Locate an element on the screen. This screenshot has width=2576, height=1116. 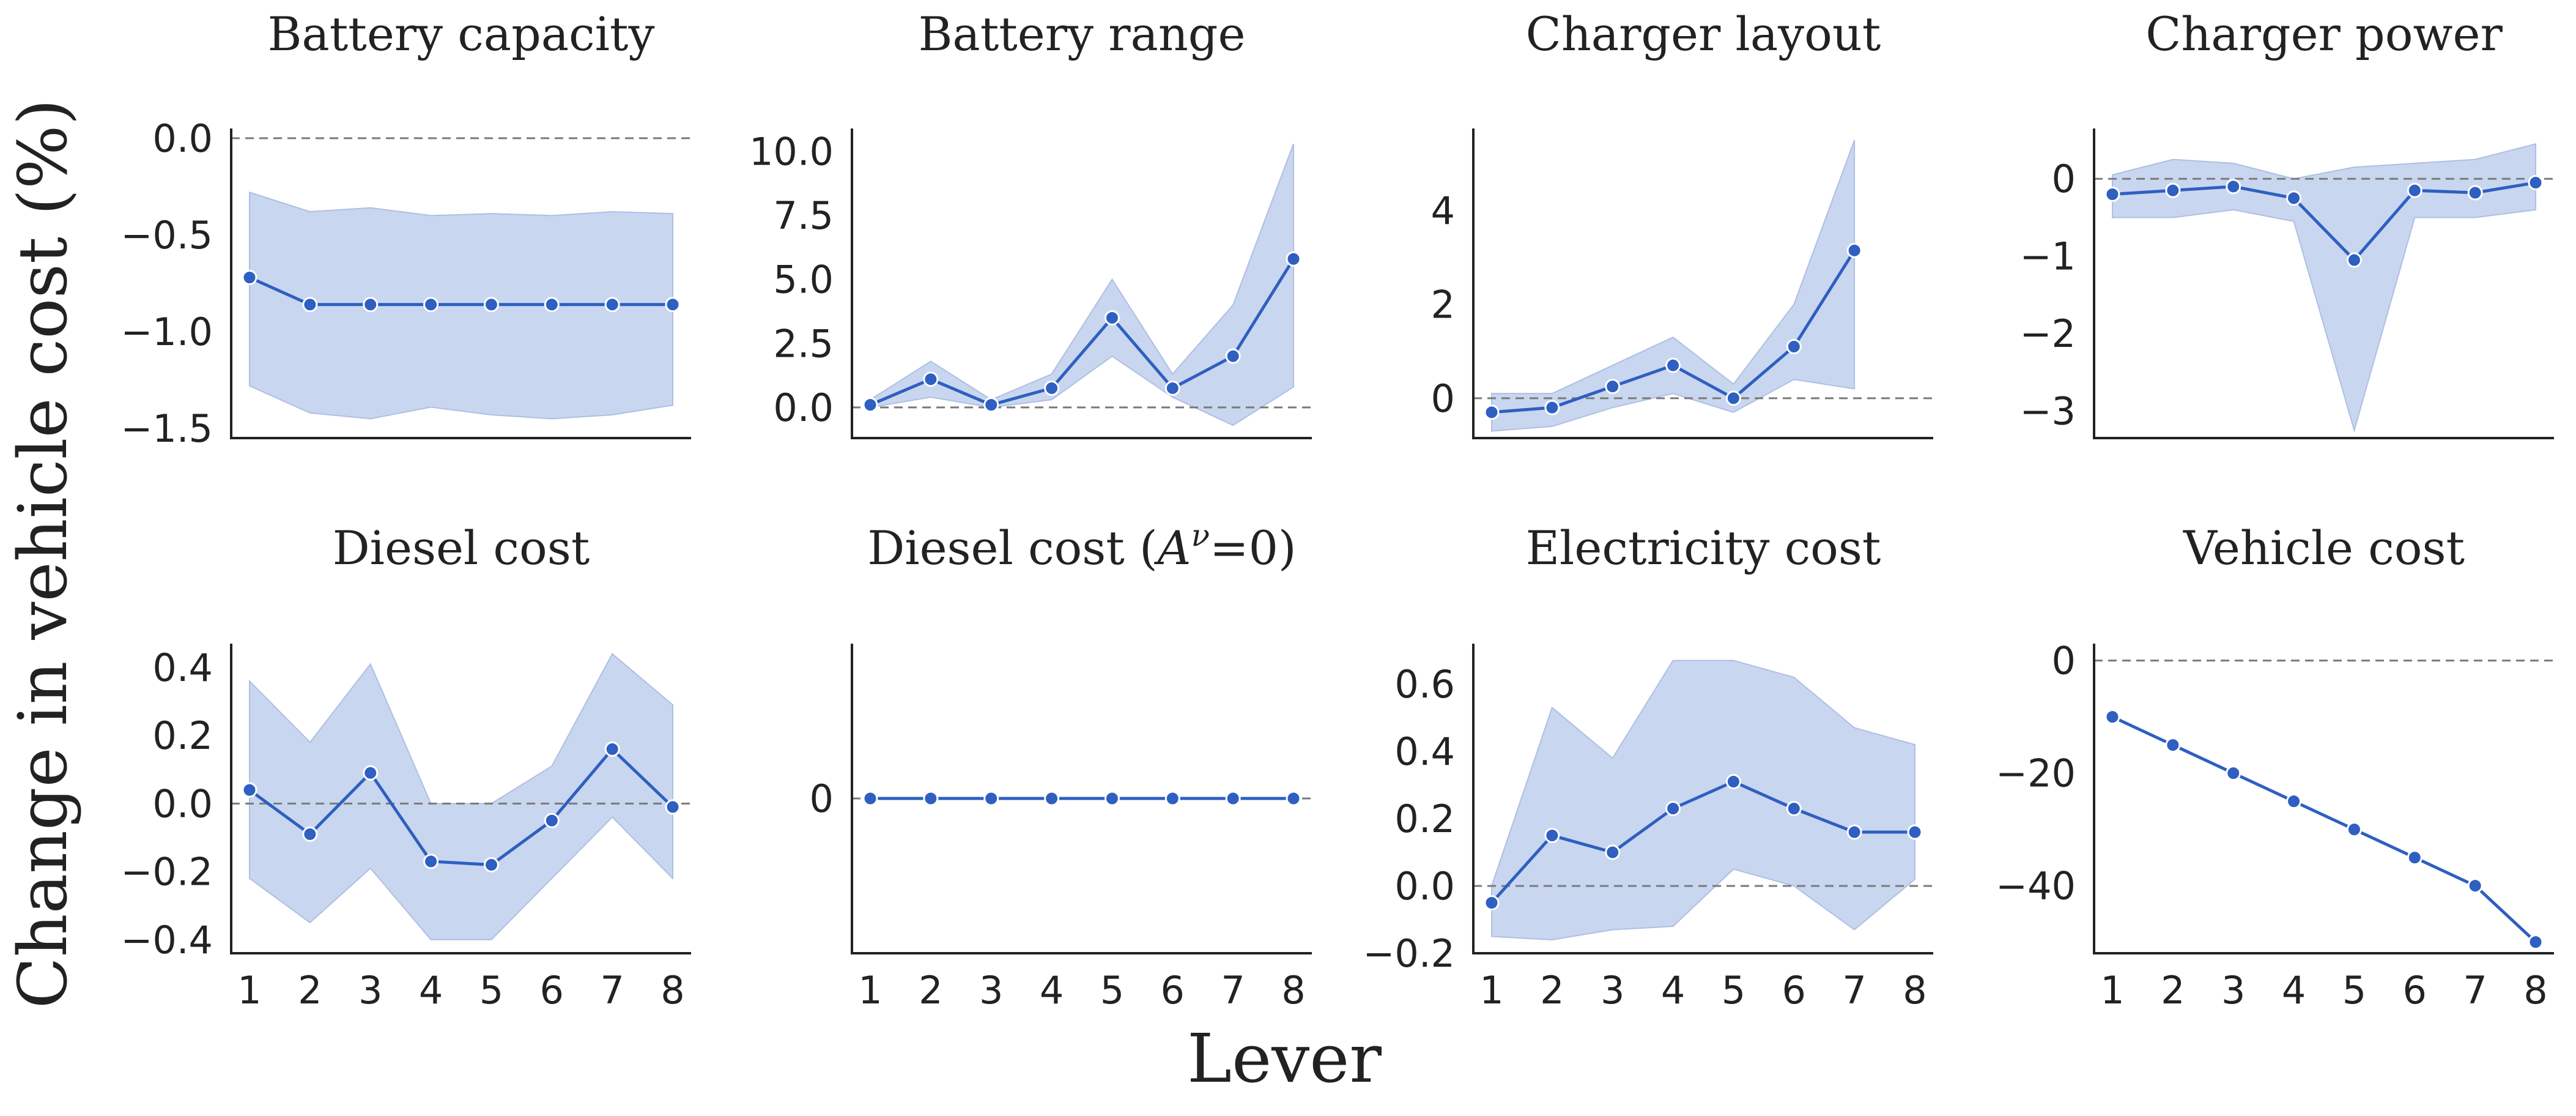
y-tick-label: −1 is located at coordinates (2048, 256).